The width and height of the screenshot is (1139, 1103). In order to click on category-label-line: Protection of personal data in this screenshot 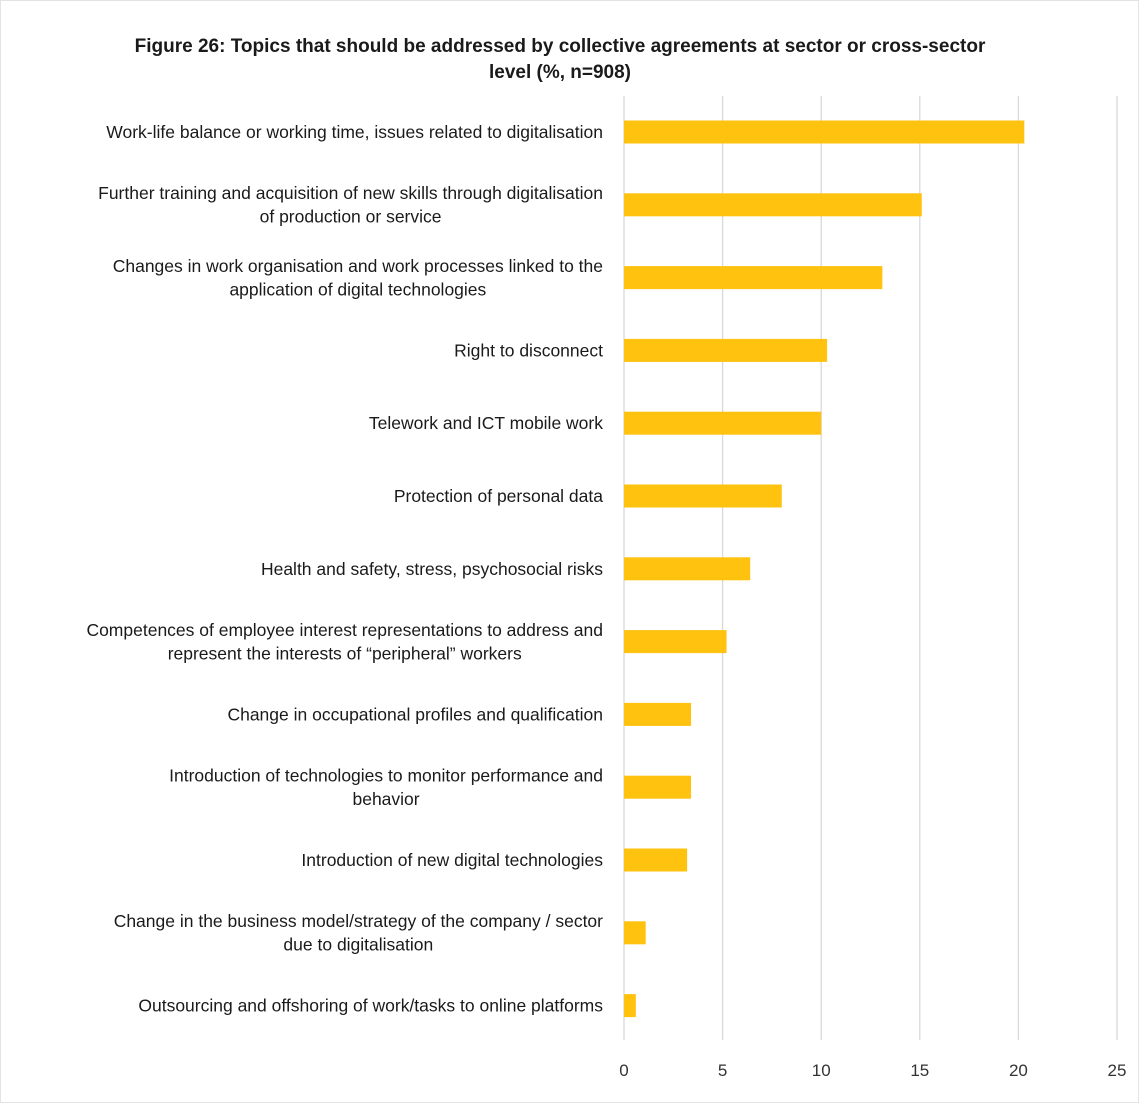, I will do `click(498, 496)`.